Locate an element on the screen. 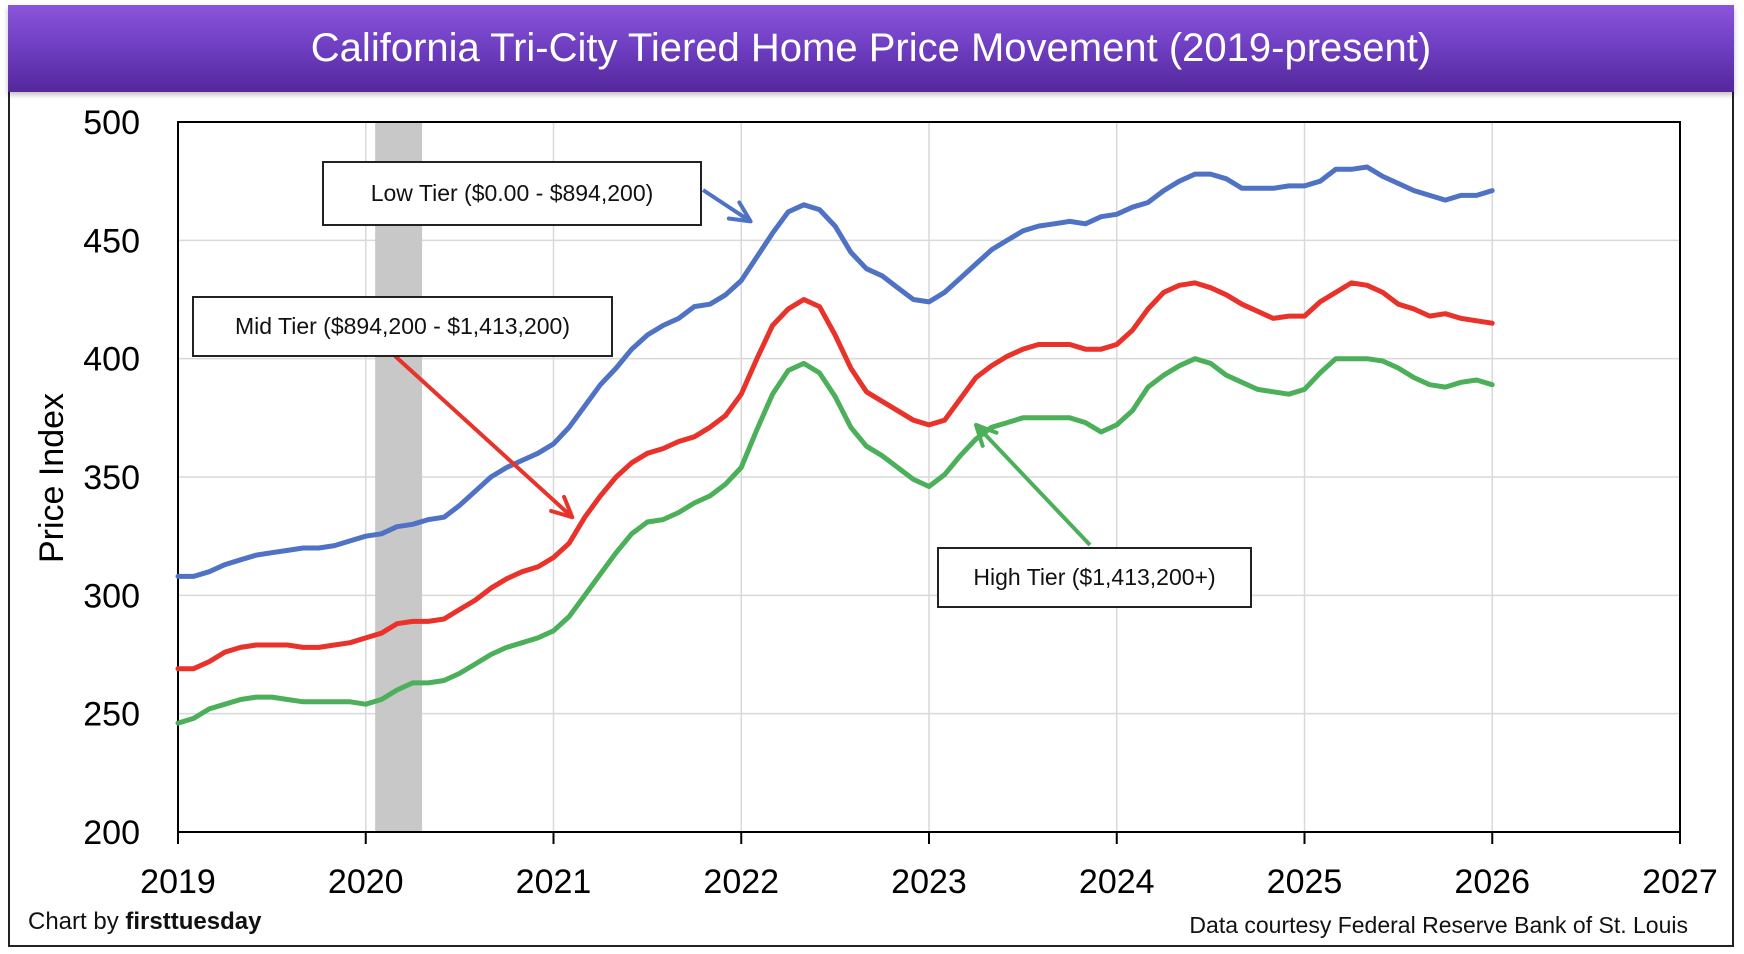  x-tick-labels: 2019 2020 2021 2022 2023 2024 2025 2026 2027 is located at coordinates (929, 882).